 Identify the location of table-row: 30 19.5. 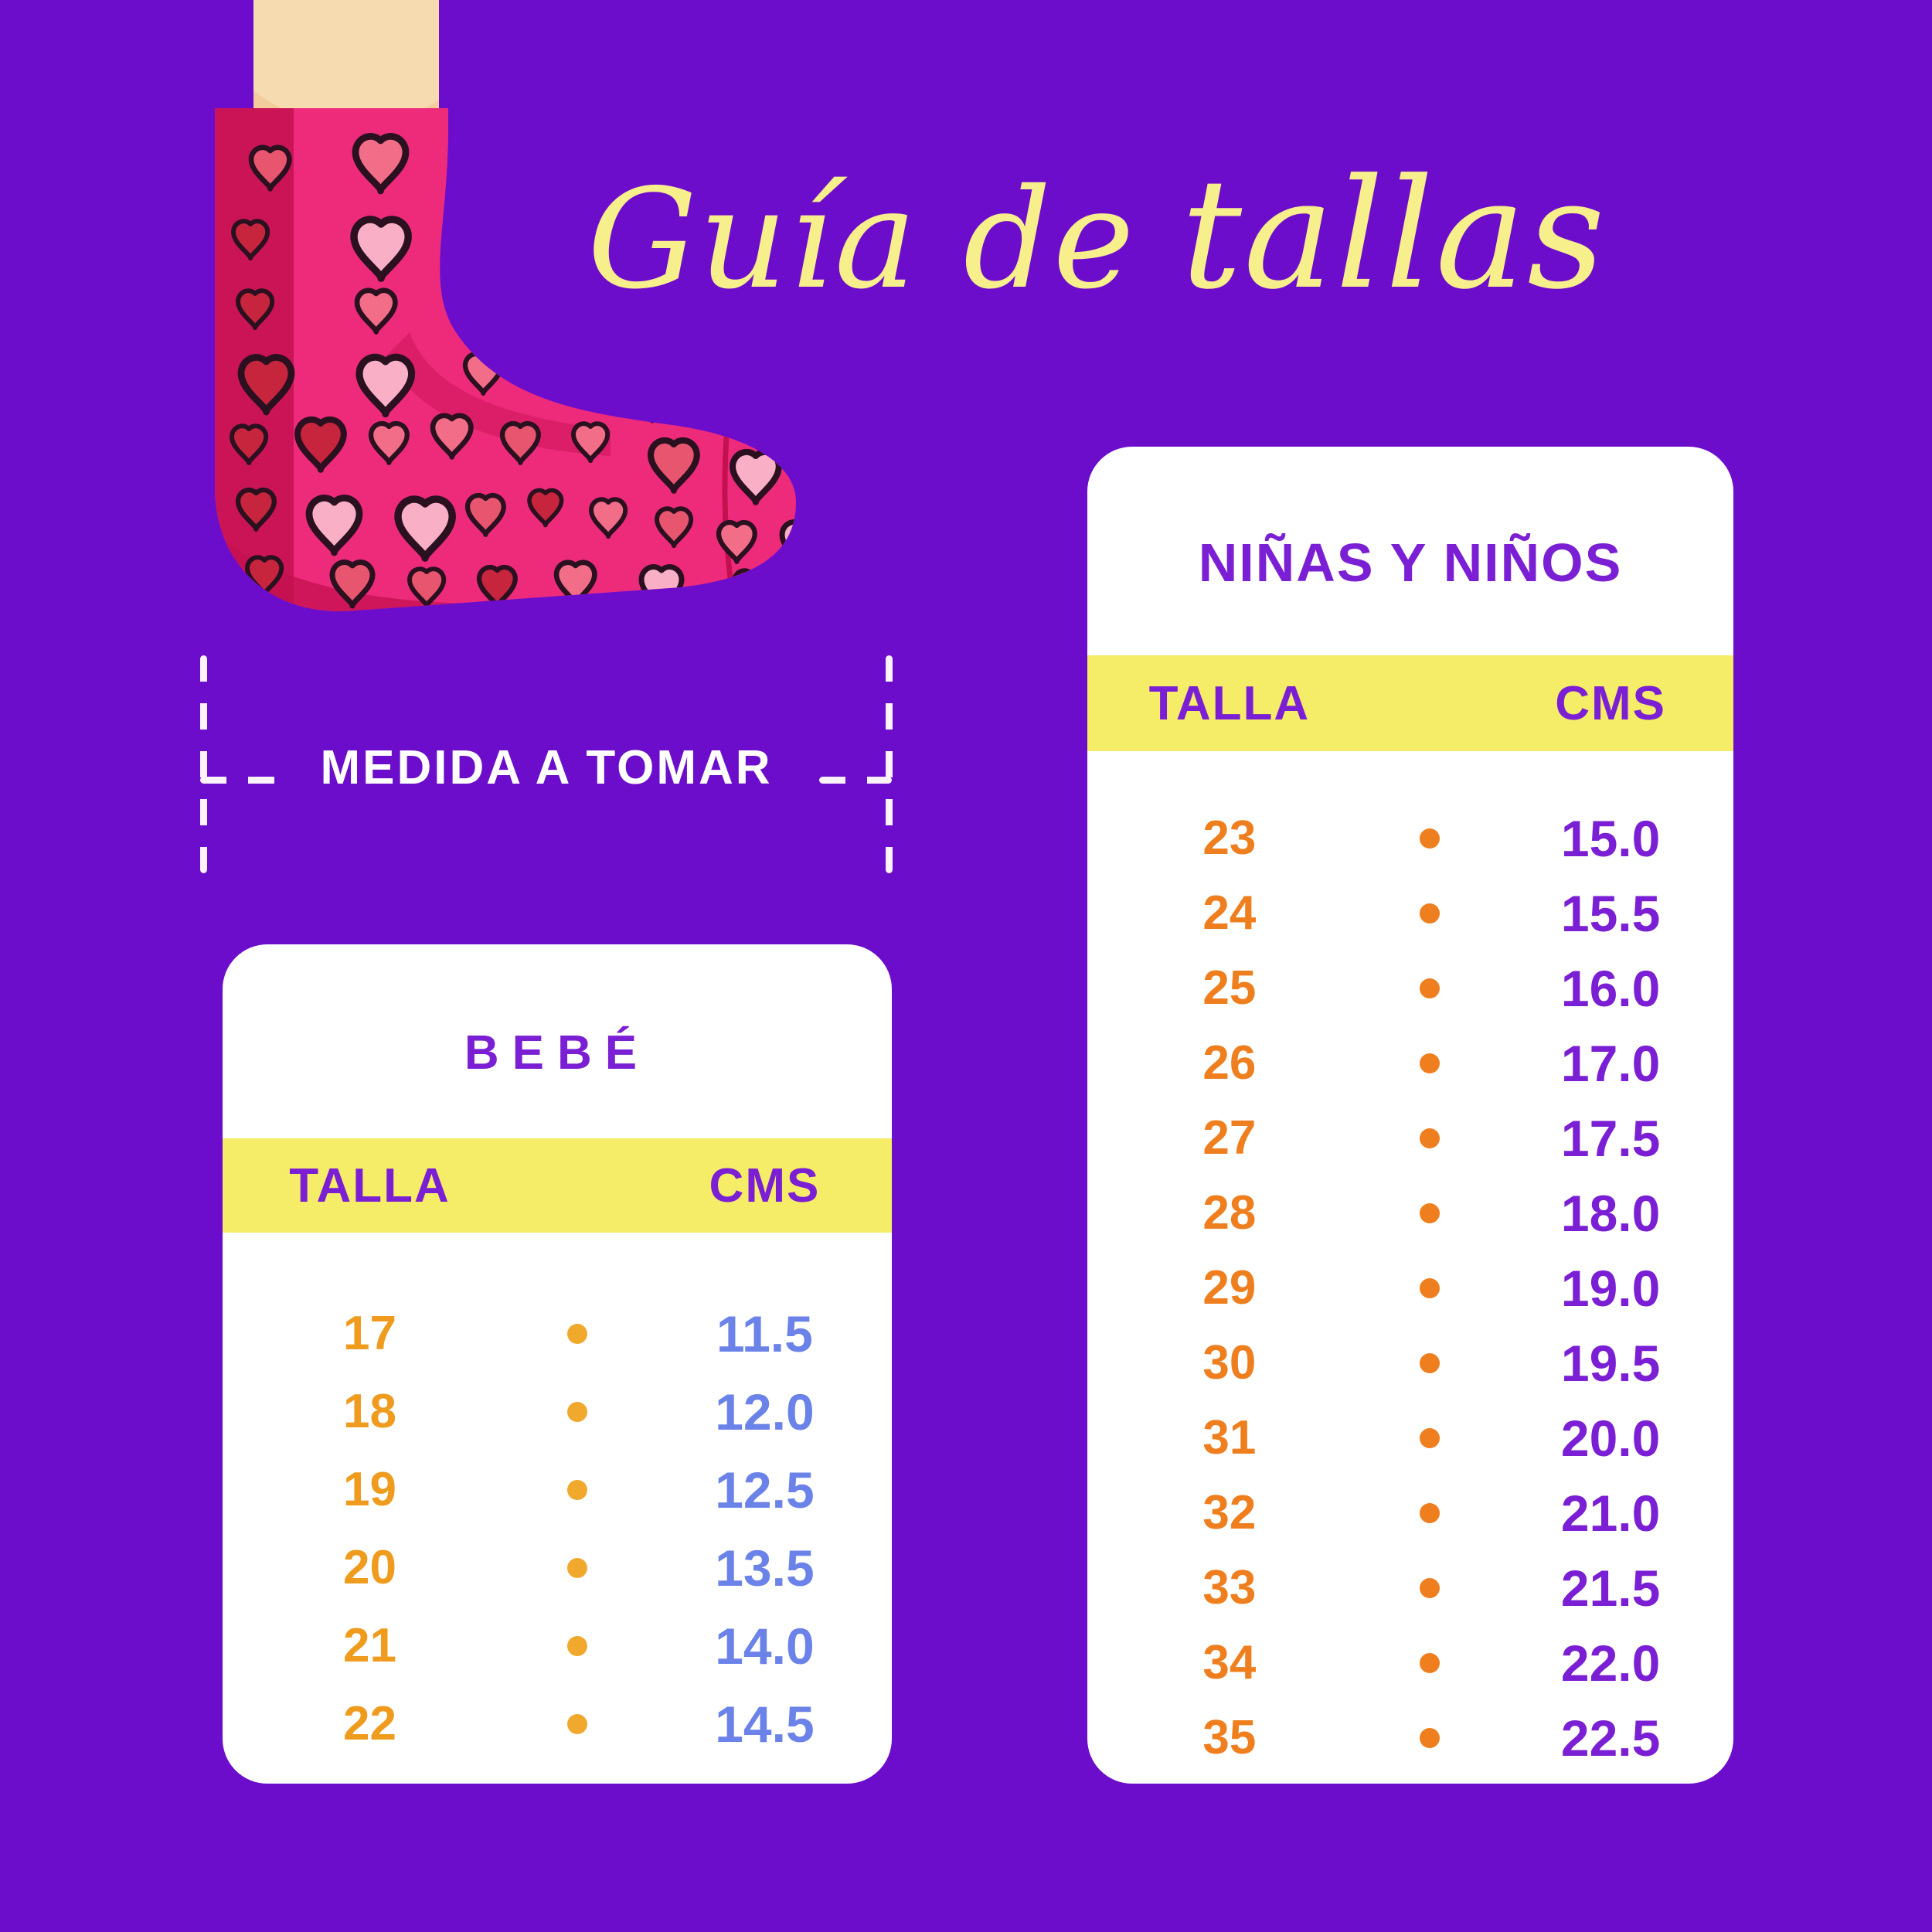
(1410, 1362).